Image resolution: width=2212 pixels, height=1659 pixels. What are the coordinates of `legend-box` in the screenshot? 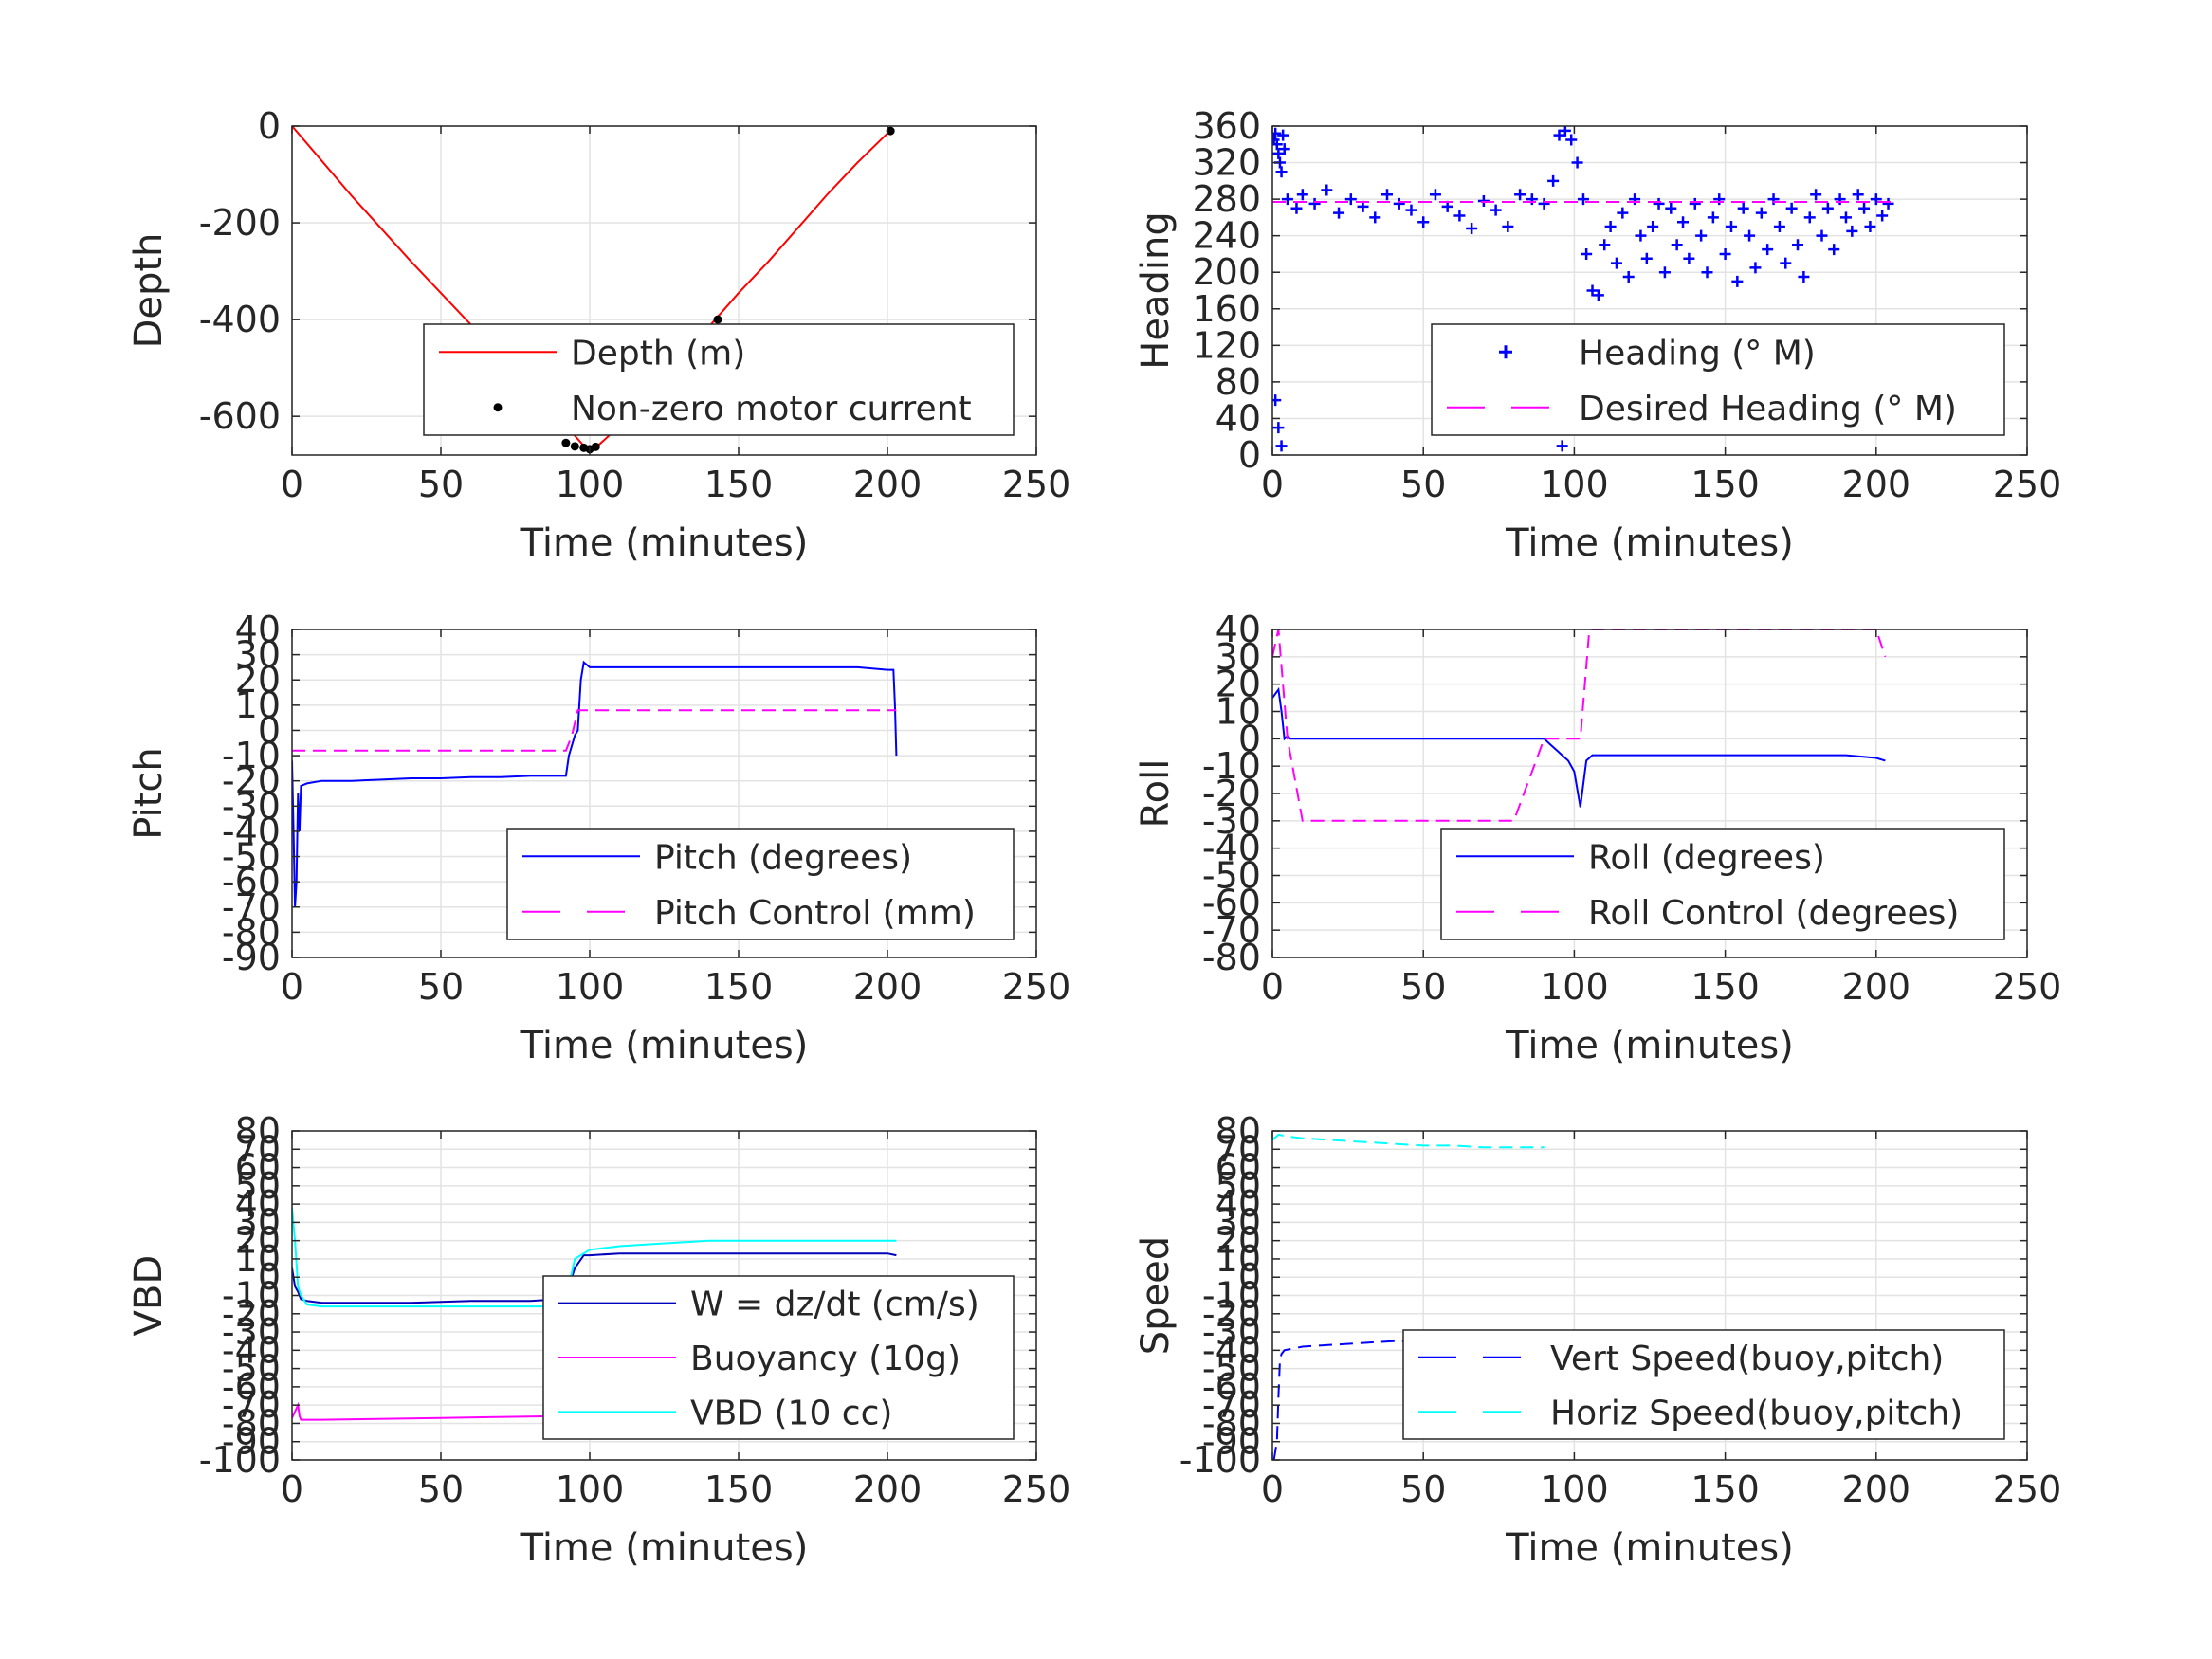 It's located at (1703, 1384).